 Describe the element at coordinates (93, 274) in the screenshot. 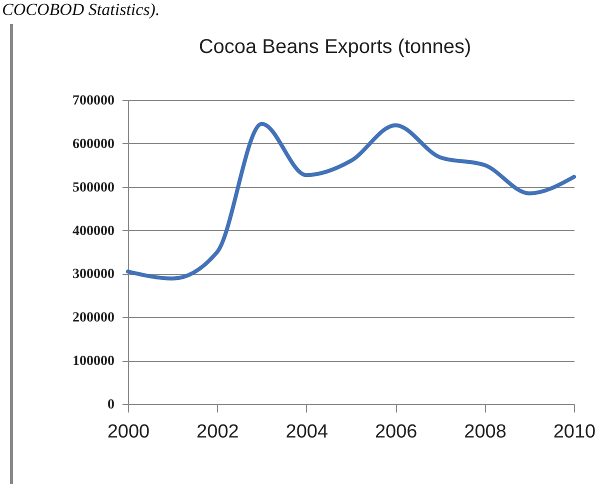

I see `y-tick-label: 300000` at that location.